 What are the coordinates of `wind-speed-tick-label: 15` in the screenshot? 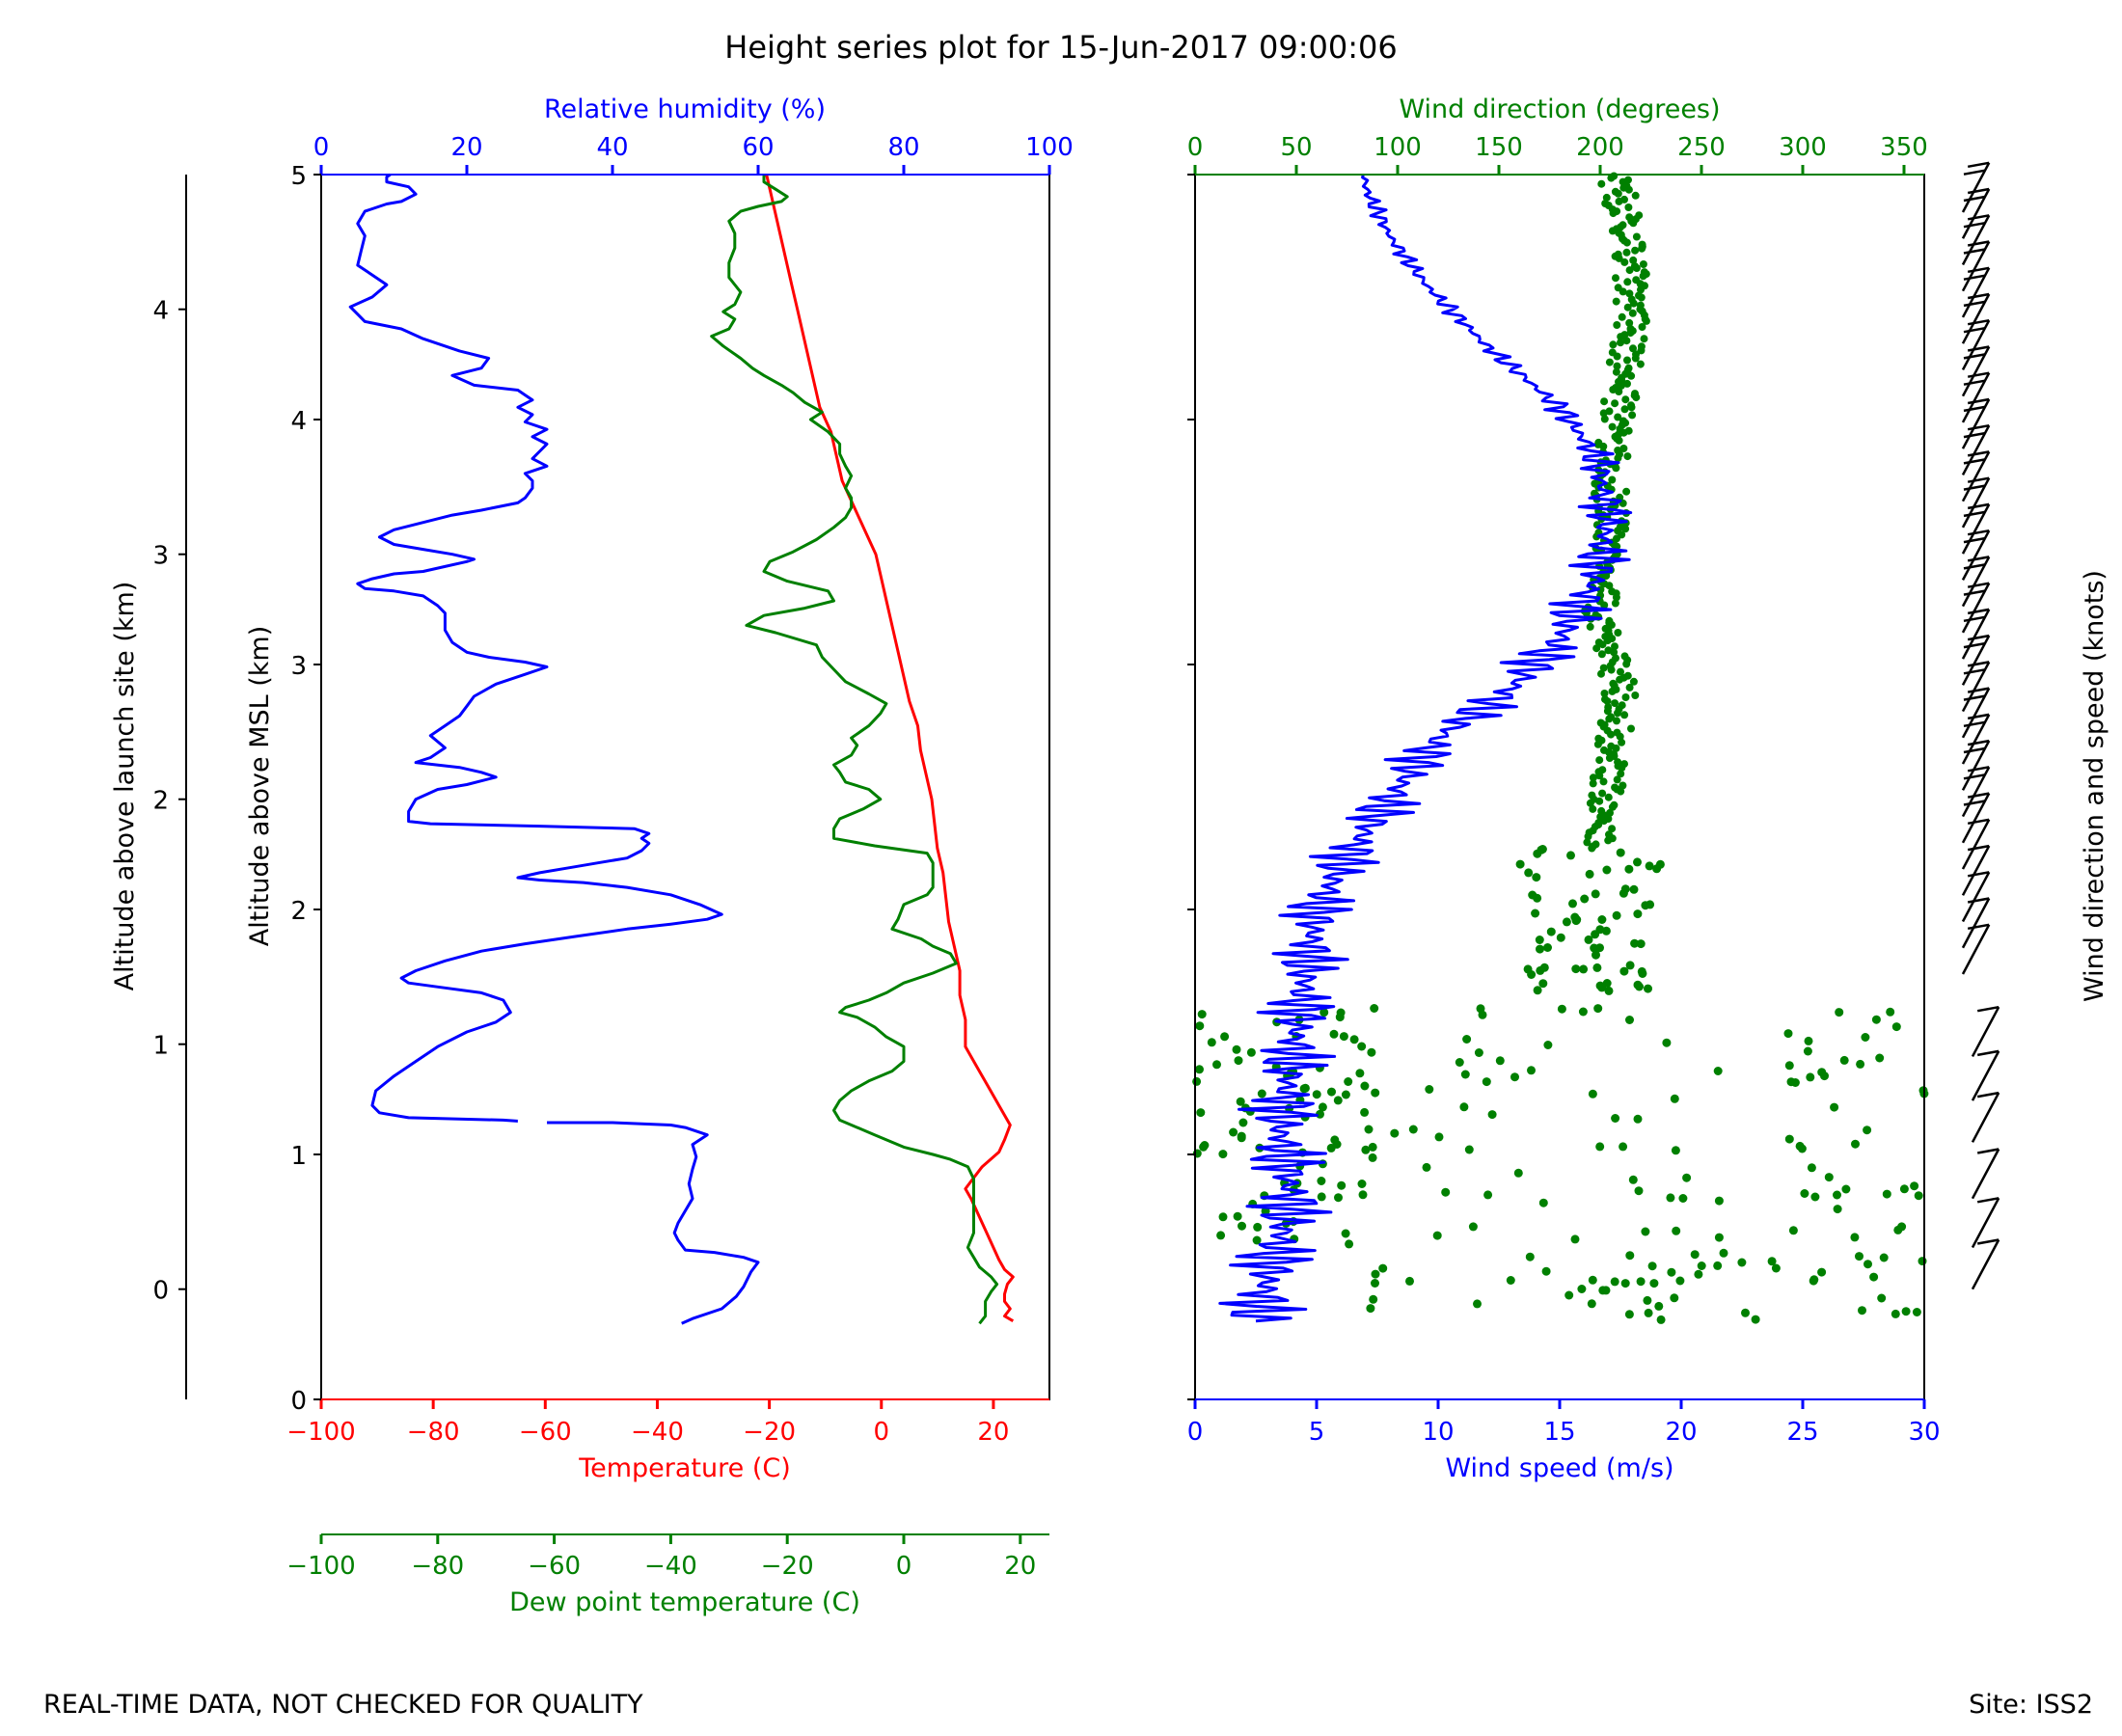 It's located at (1559, 1432).